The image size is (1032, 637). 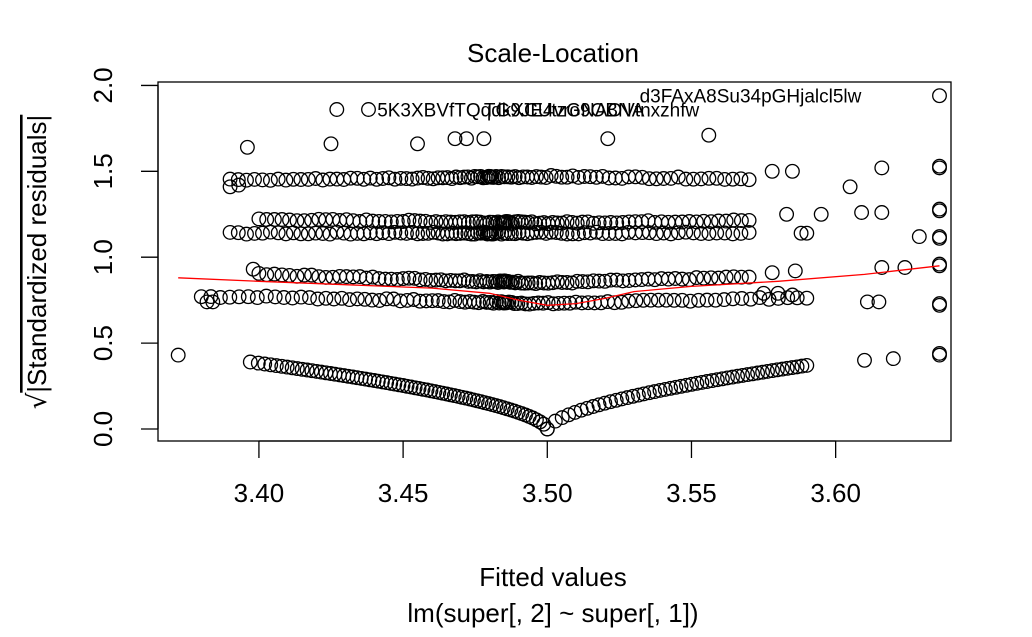 What do you see at coordinates (103, 429) in the screenshot?
I see `y-tick-label: 0.0` at bounding box center [103, 429].